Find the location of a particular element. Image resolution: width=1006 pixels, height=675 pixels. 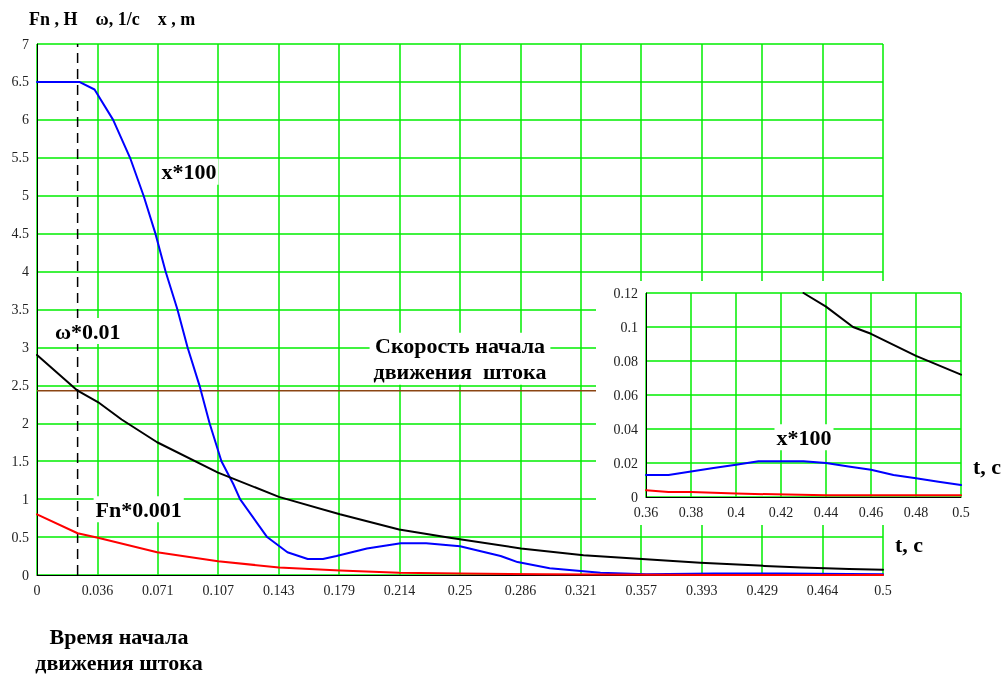

x-tick-label: 0.48 is located at coordinates (916, 512).